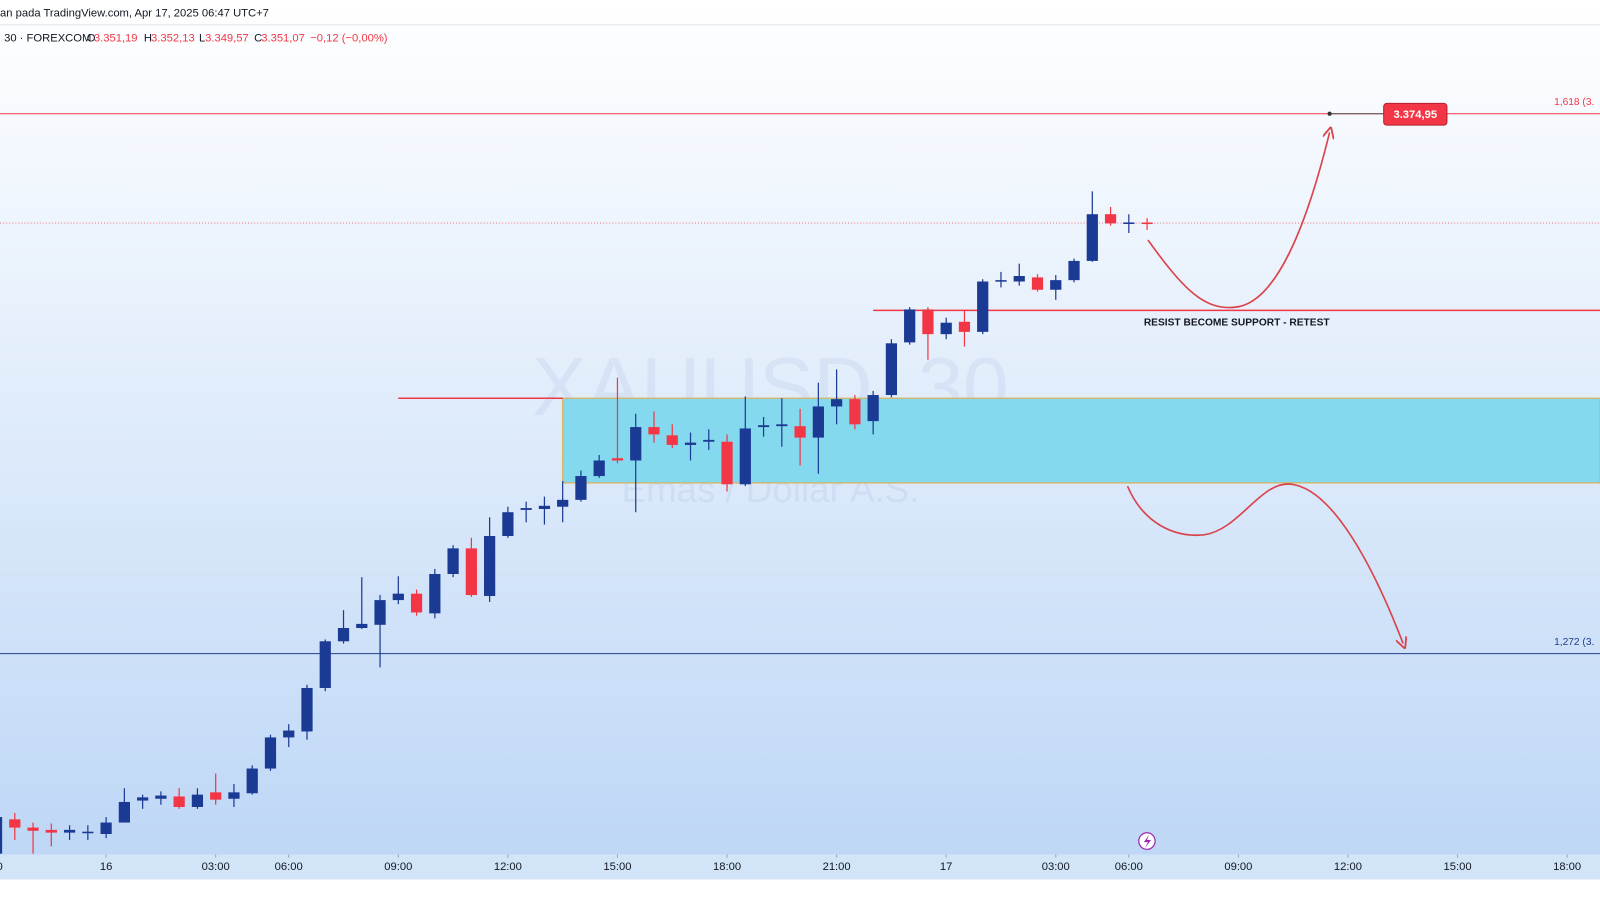  I want to click on x-tick-label: 16, so click(106, 867).